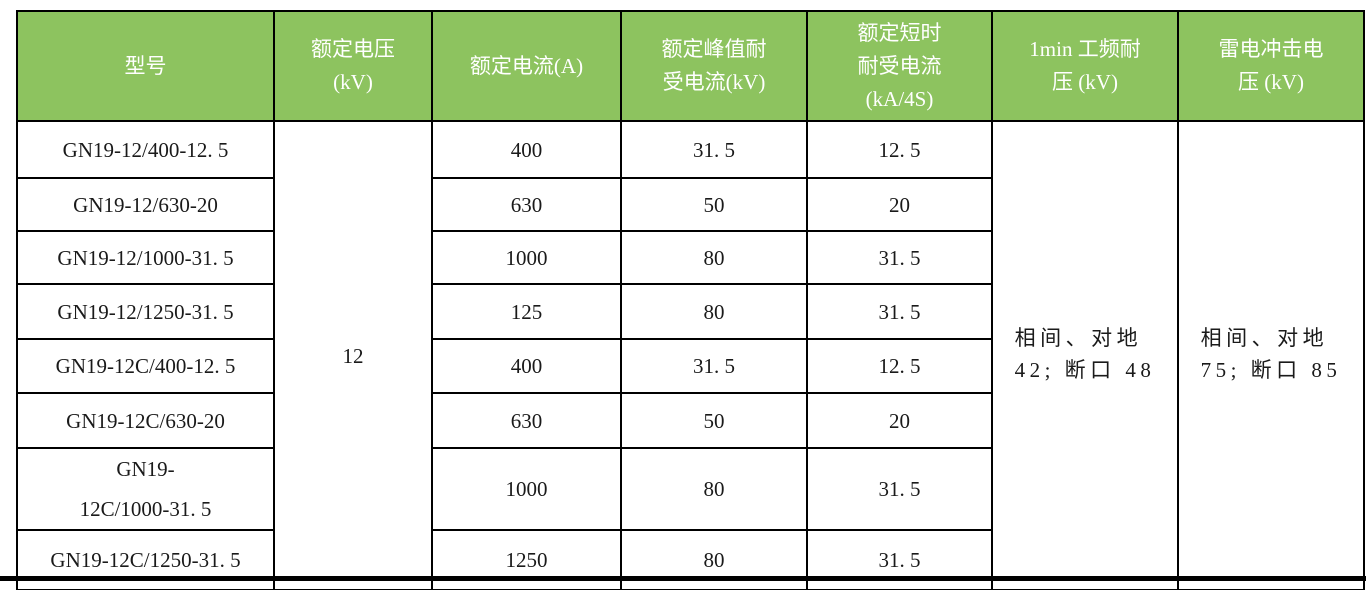 Image resolution: width=1366 pixels, height=590 pixels. I want to click on lightning-impulse-note: 相间、对地 75; 断口 85, so click(1271, 353).